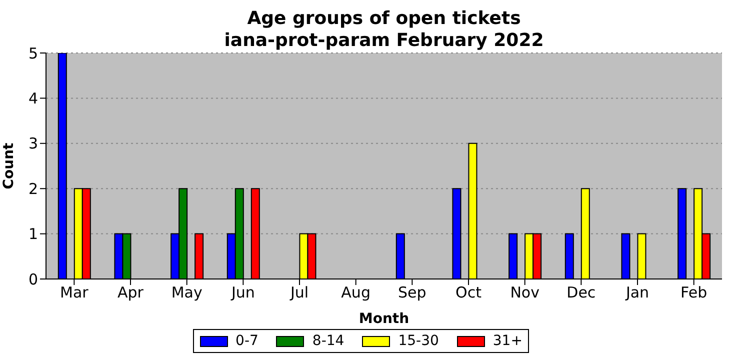 Image resolution: width=732 pixels, height=361 pixels. What do you see at coordinates (33, 189) in the screenshot?
I see `y-tick-label: 2` at bounding box center [33, 189].